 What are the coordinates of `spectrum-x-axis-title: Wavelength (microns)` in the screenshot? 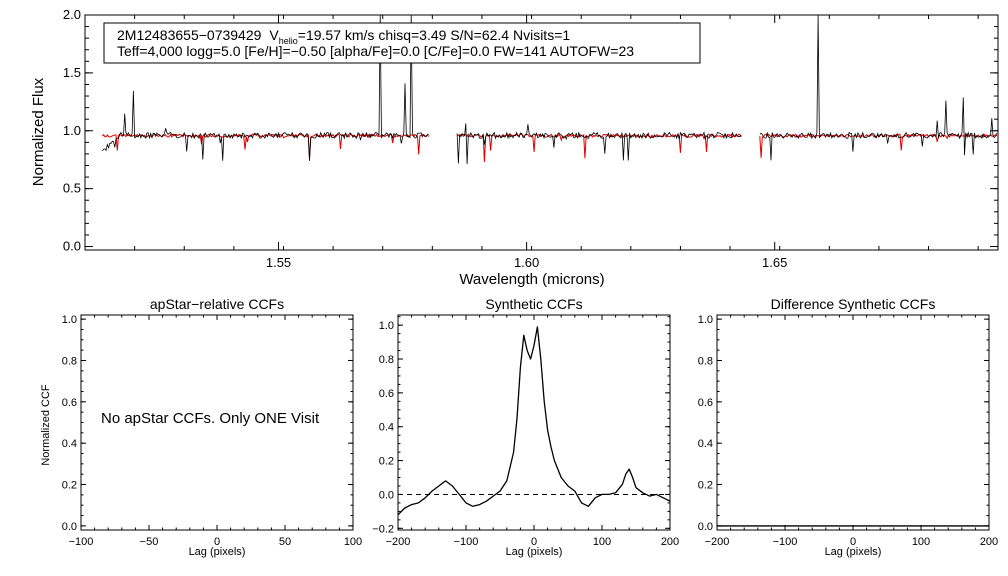 It's located at (531, 279).